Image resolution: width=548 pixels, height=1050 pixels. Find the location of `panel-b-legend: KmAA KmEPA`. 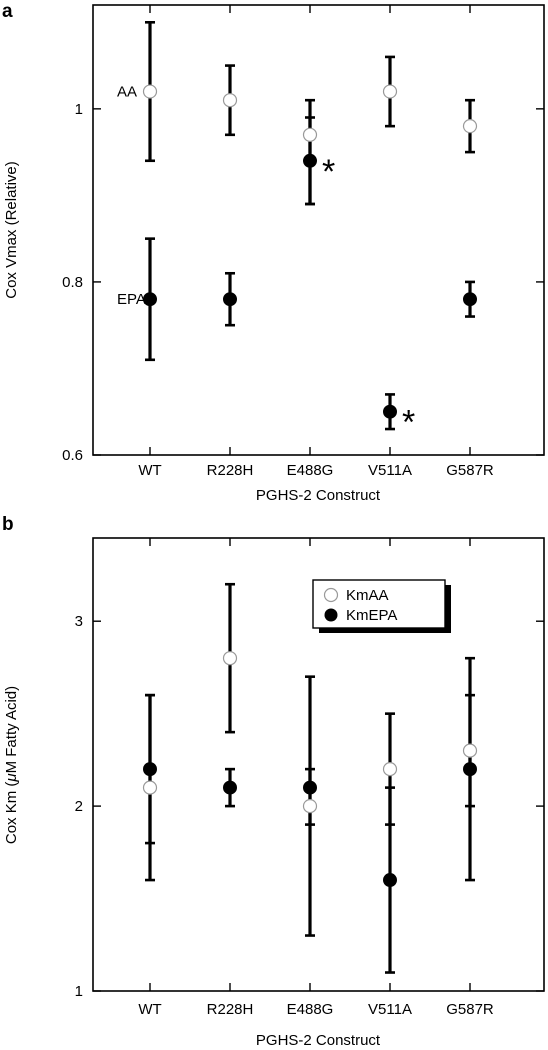

panel-b-legend: KmAA KmEPA is located at coordinates (381, 606).